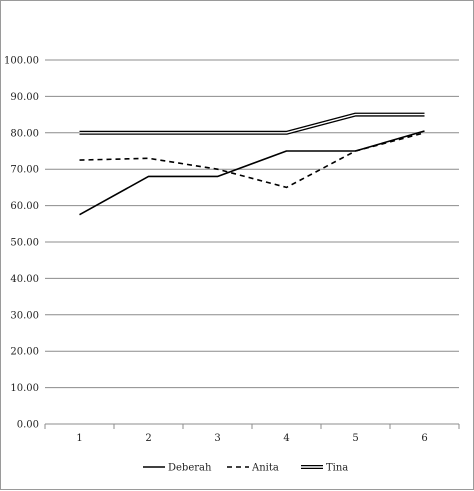 The height and width of the screenshot is (491, 474). I want to click on series-line-deberah, so click(252, 173).